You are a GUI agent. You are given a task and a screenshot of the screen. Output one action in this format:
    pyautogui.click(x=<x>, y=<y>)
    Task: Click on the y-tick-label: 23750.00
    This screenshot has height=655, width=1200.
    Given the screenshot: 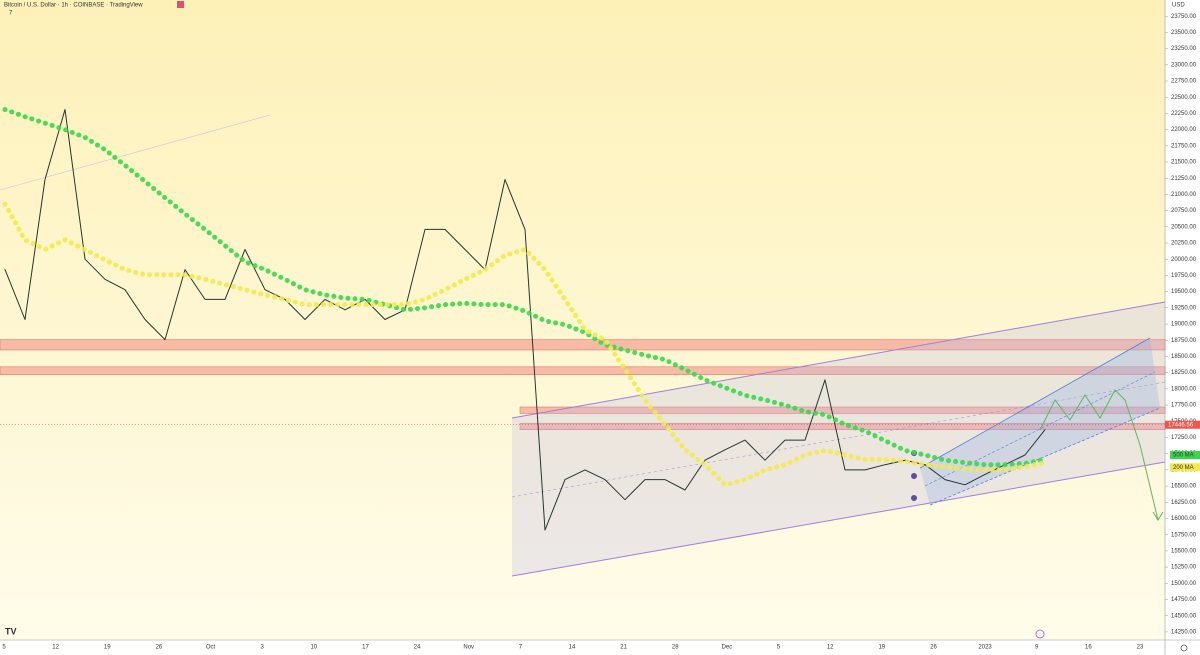 What is the action you would take?
    pyautogui.click(x=1184, y=17)
    